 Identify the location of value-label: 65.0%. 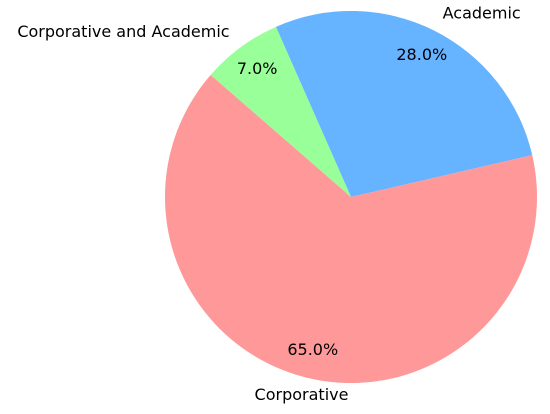
(312, 349).